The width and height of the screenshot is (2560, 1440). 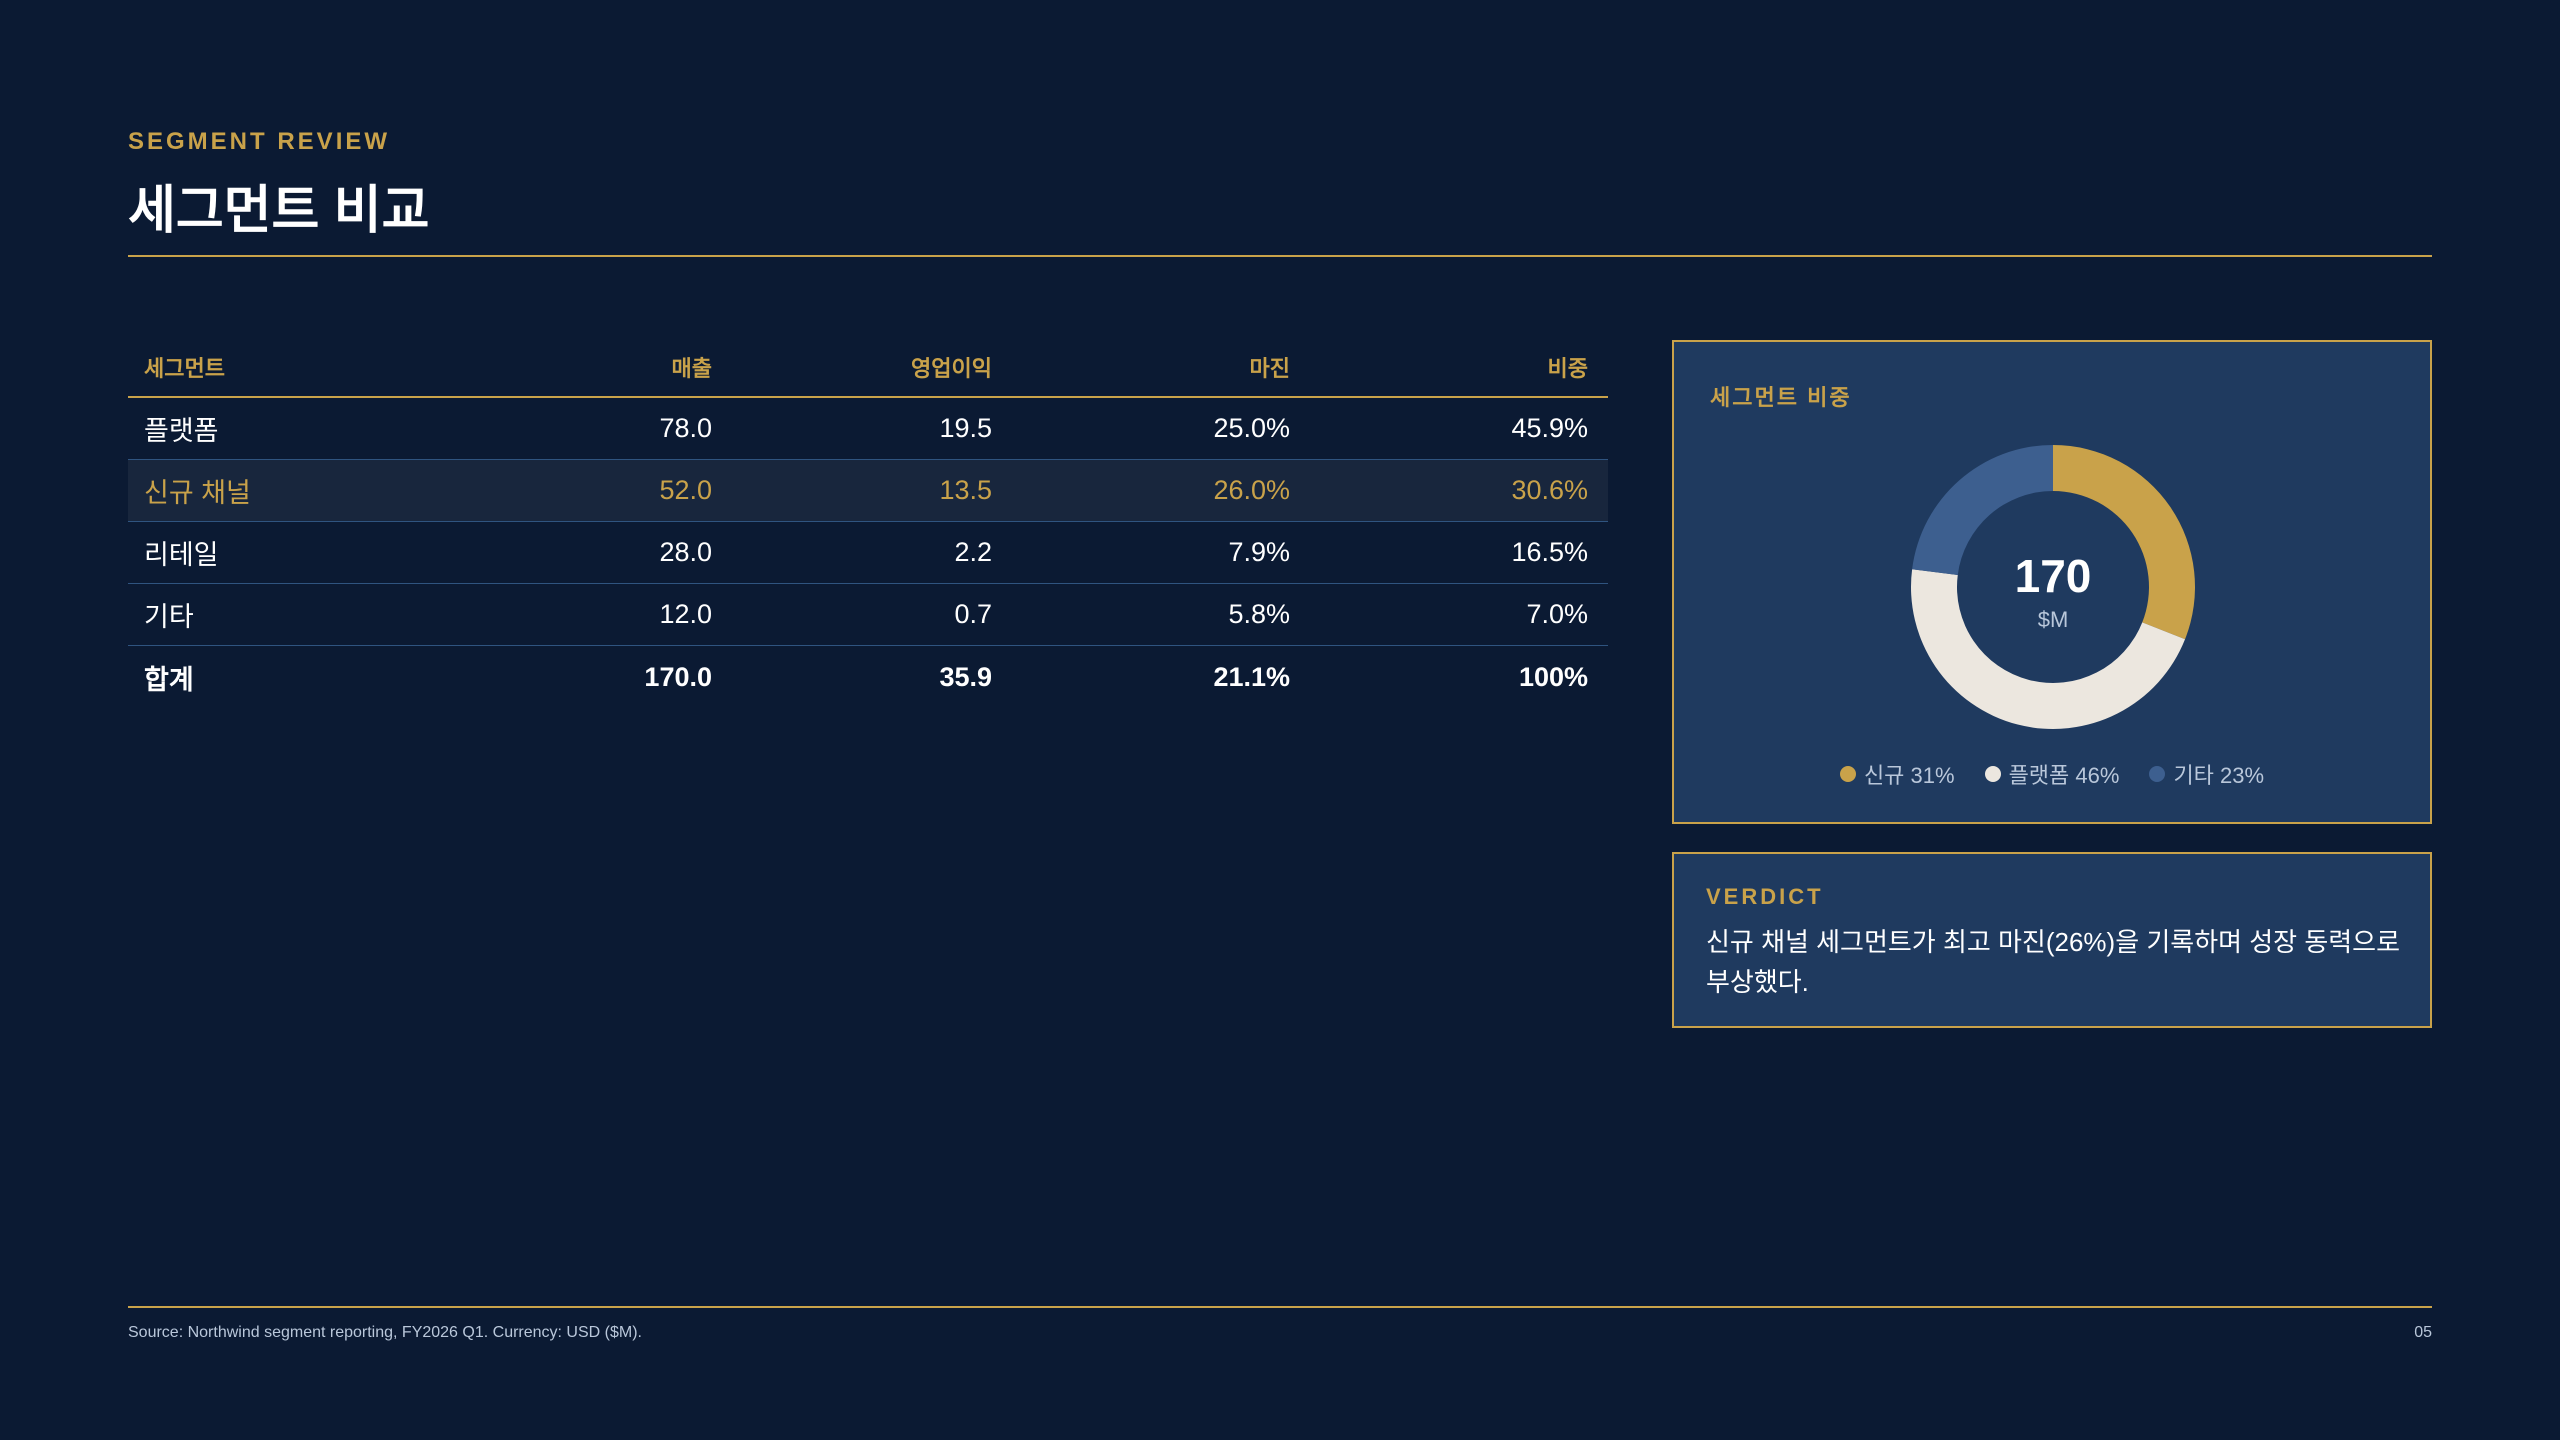 I want to click on donut-center-unit: $M, so click(x=2053, y=619).